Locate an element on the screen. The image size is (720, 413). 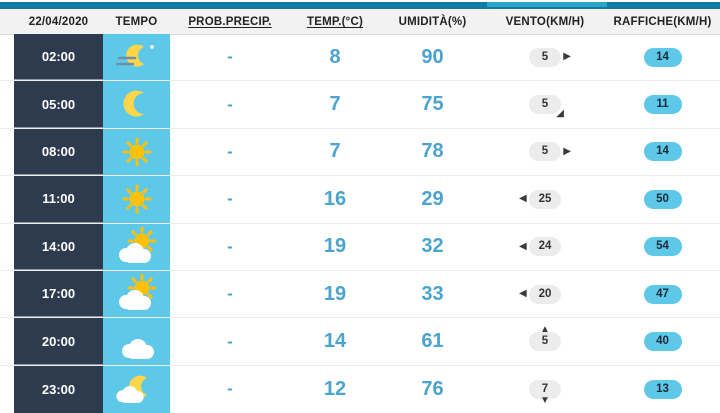
row-wind: ◀ 24 is located at coordinates (545, 247).